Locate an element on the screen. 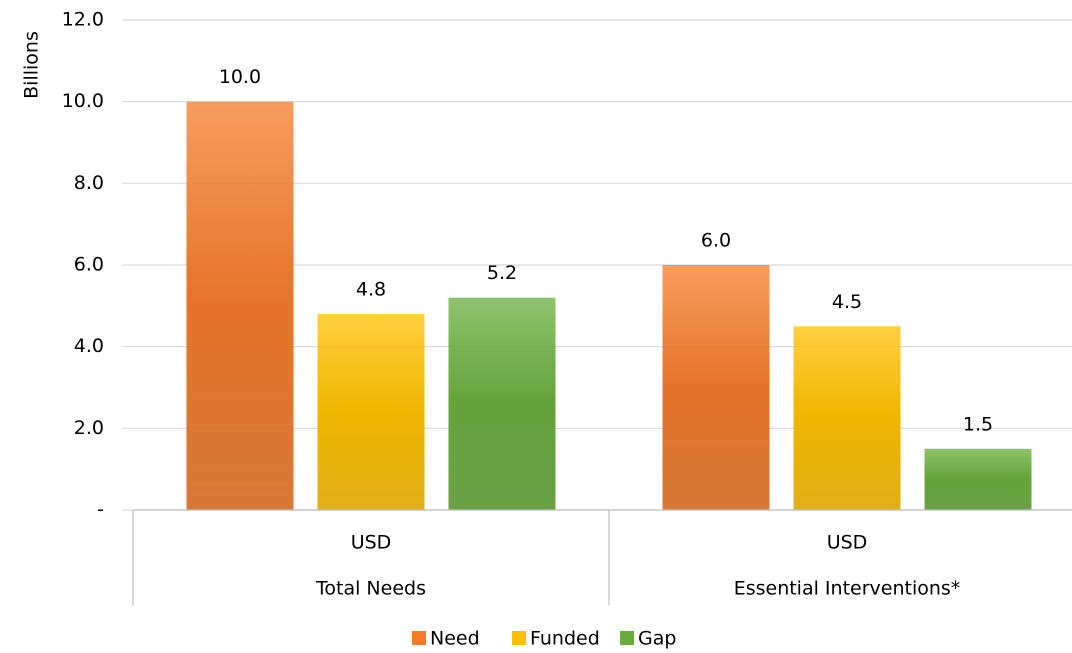 The width and height of the screenshot is (1072, 653). legend-label: Gap is located at coordinates (657, 639).